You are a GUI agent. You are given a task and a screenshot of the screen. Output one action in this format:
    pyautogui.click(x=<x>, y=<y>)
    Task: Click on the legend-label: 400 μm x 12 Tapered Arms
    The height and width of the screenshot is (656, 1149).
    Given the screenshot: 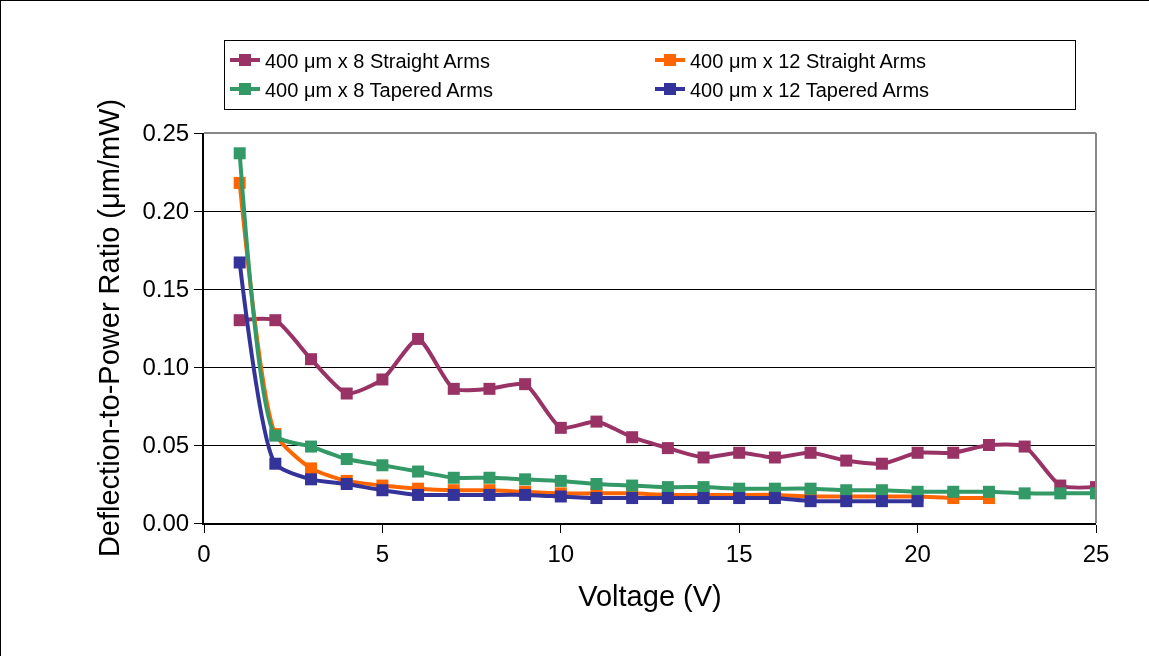 What is the action you would take?
    pyautogui.click(x=810, y=89)
    